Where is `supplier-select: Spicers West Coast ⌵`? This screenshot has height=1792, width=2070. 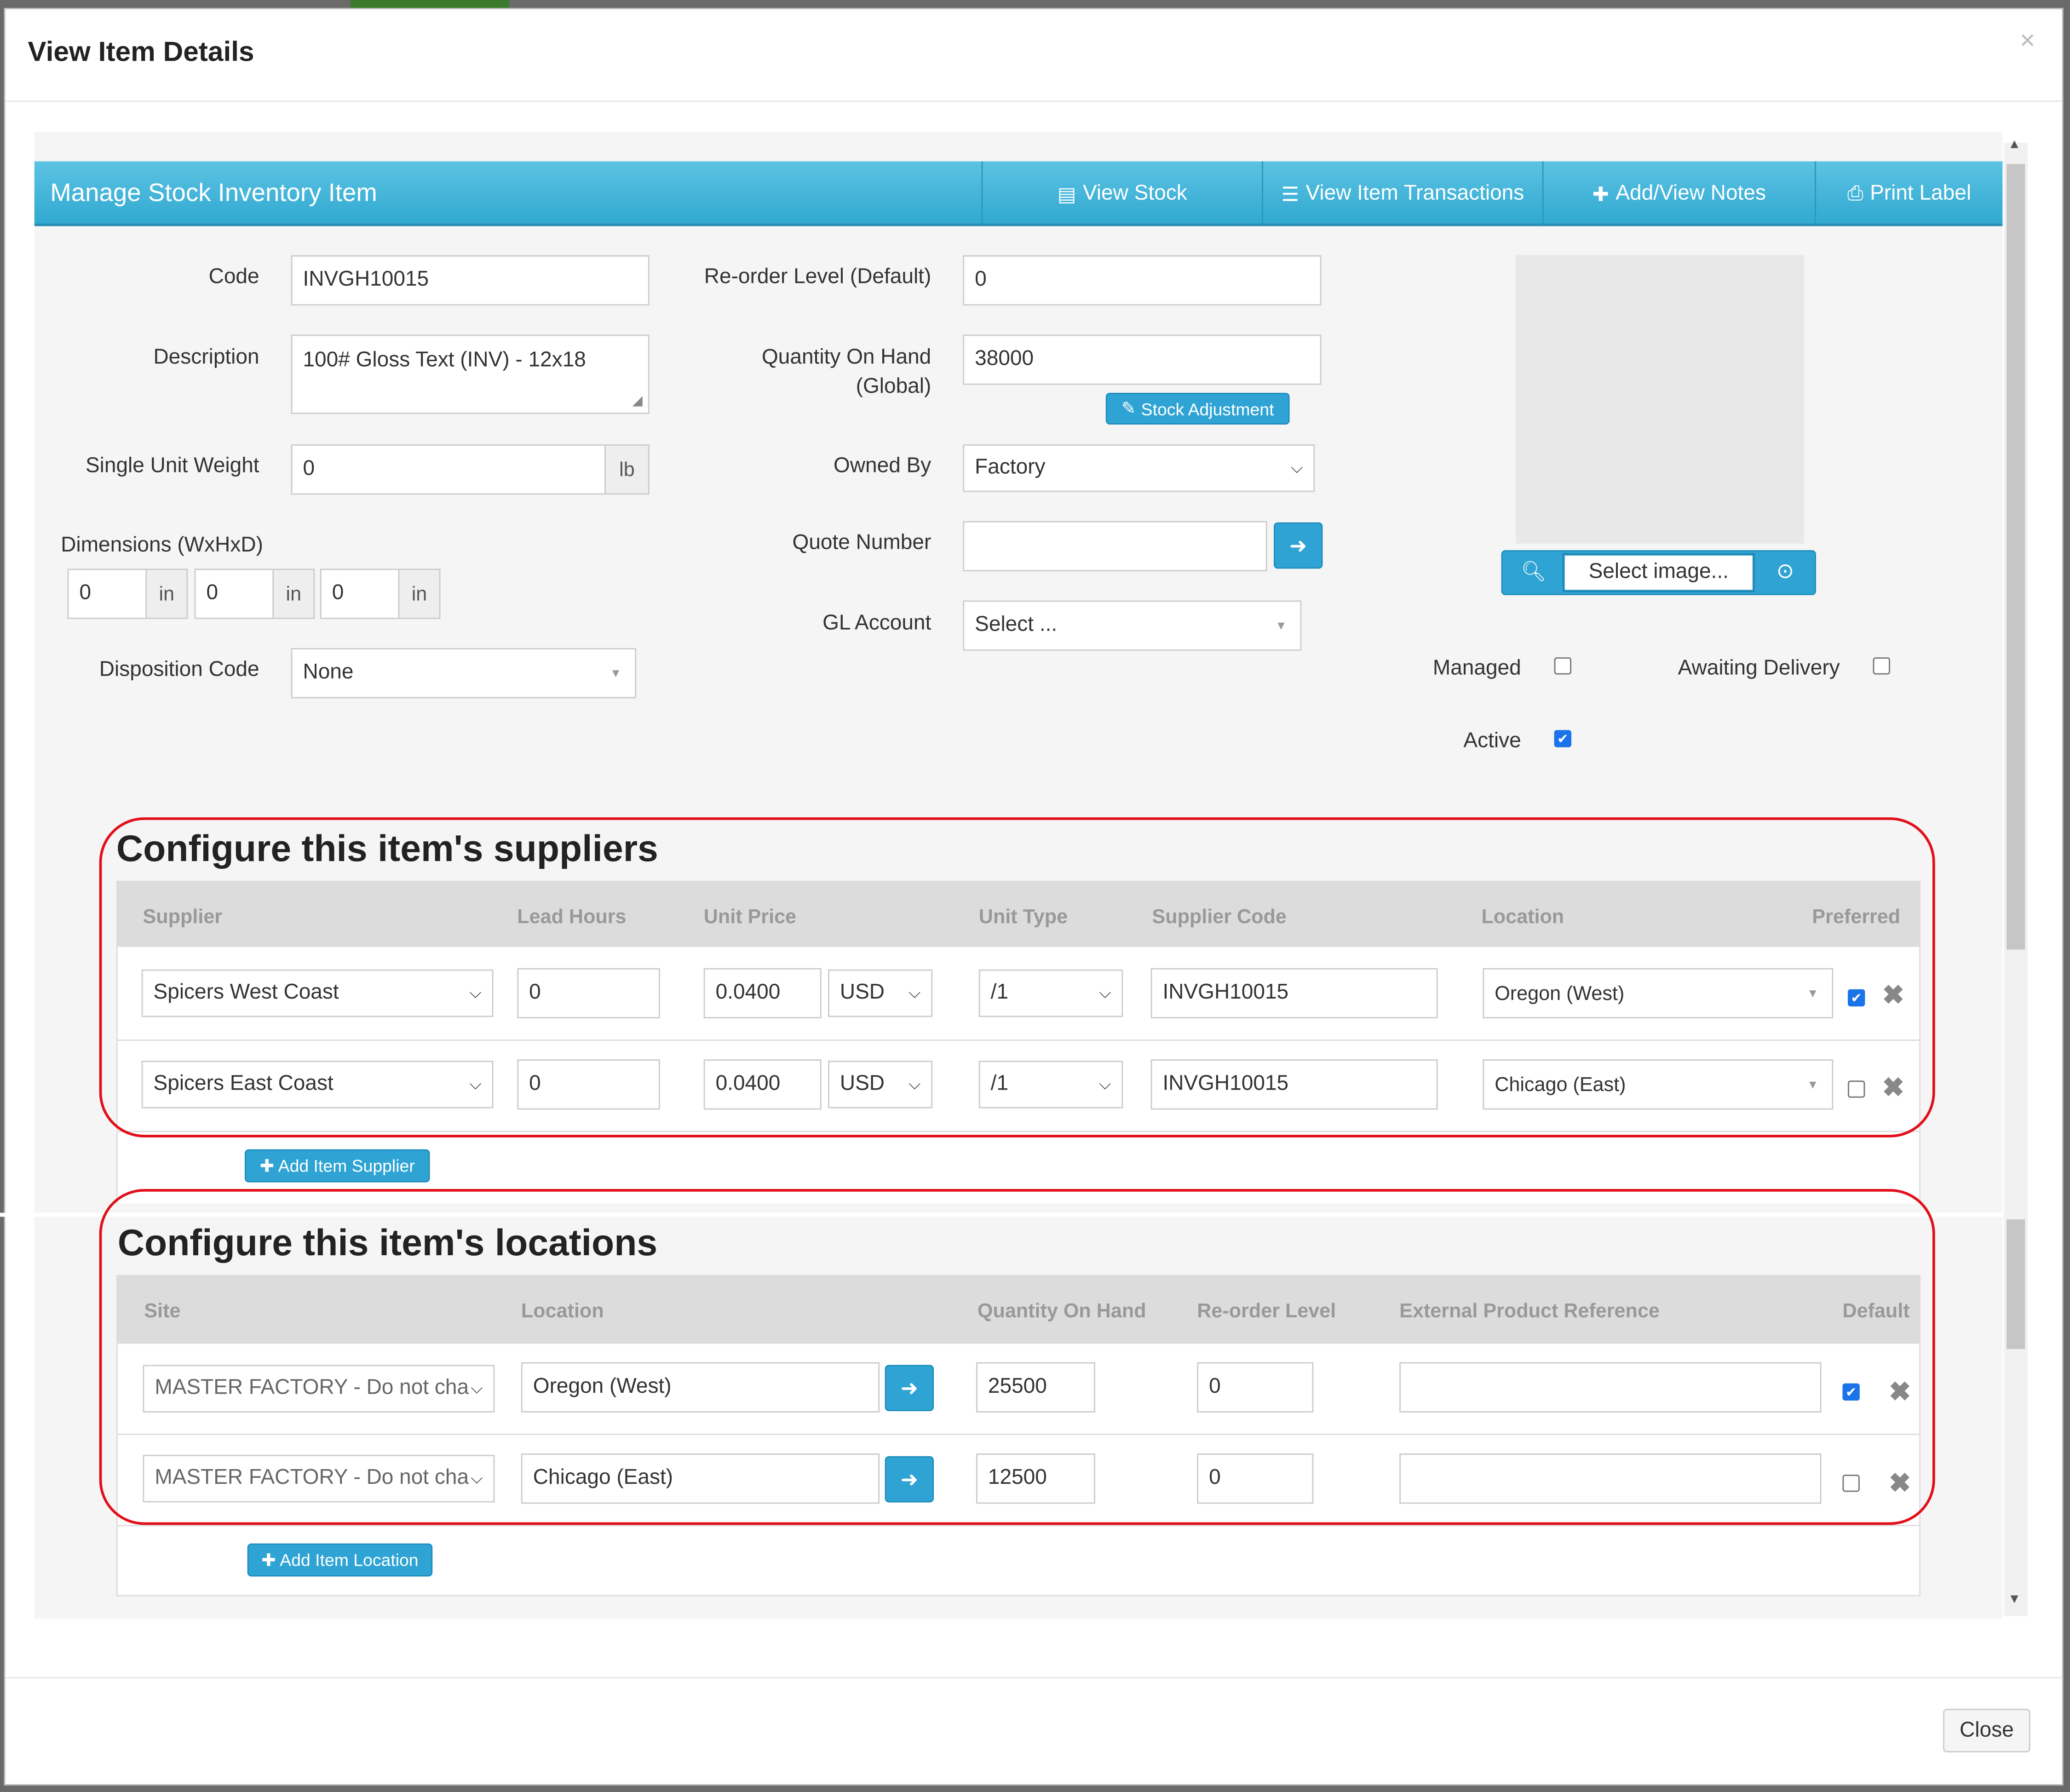
supplier-select: Spicers West Coast ⌵ is located at coordinates (317, 993).